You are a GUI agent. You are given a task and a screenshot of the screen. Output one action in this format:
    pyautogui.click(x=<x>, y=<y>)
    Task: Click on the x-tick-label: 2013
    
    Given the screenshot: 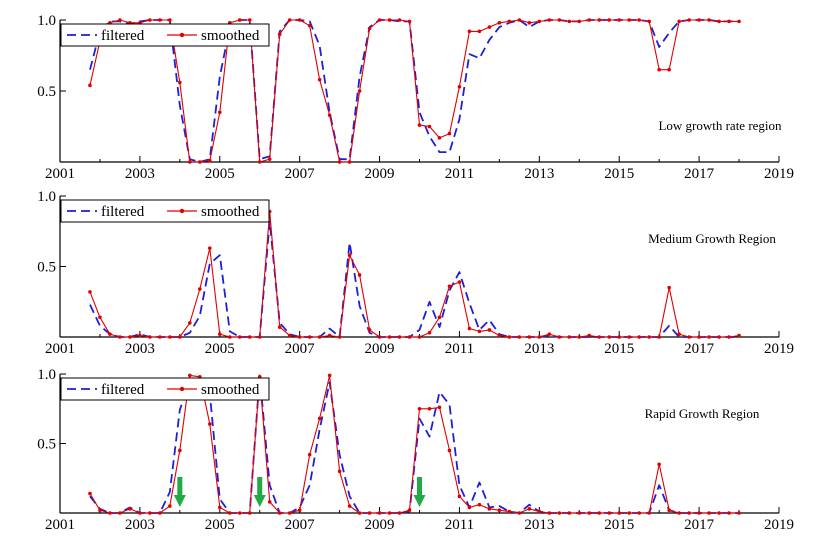 What is the action you would take?
    pyautogui.click(x=539, y=174)
    